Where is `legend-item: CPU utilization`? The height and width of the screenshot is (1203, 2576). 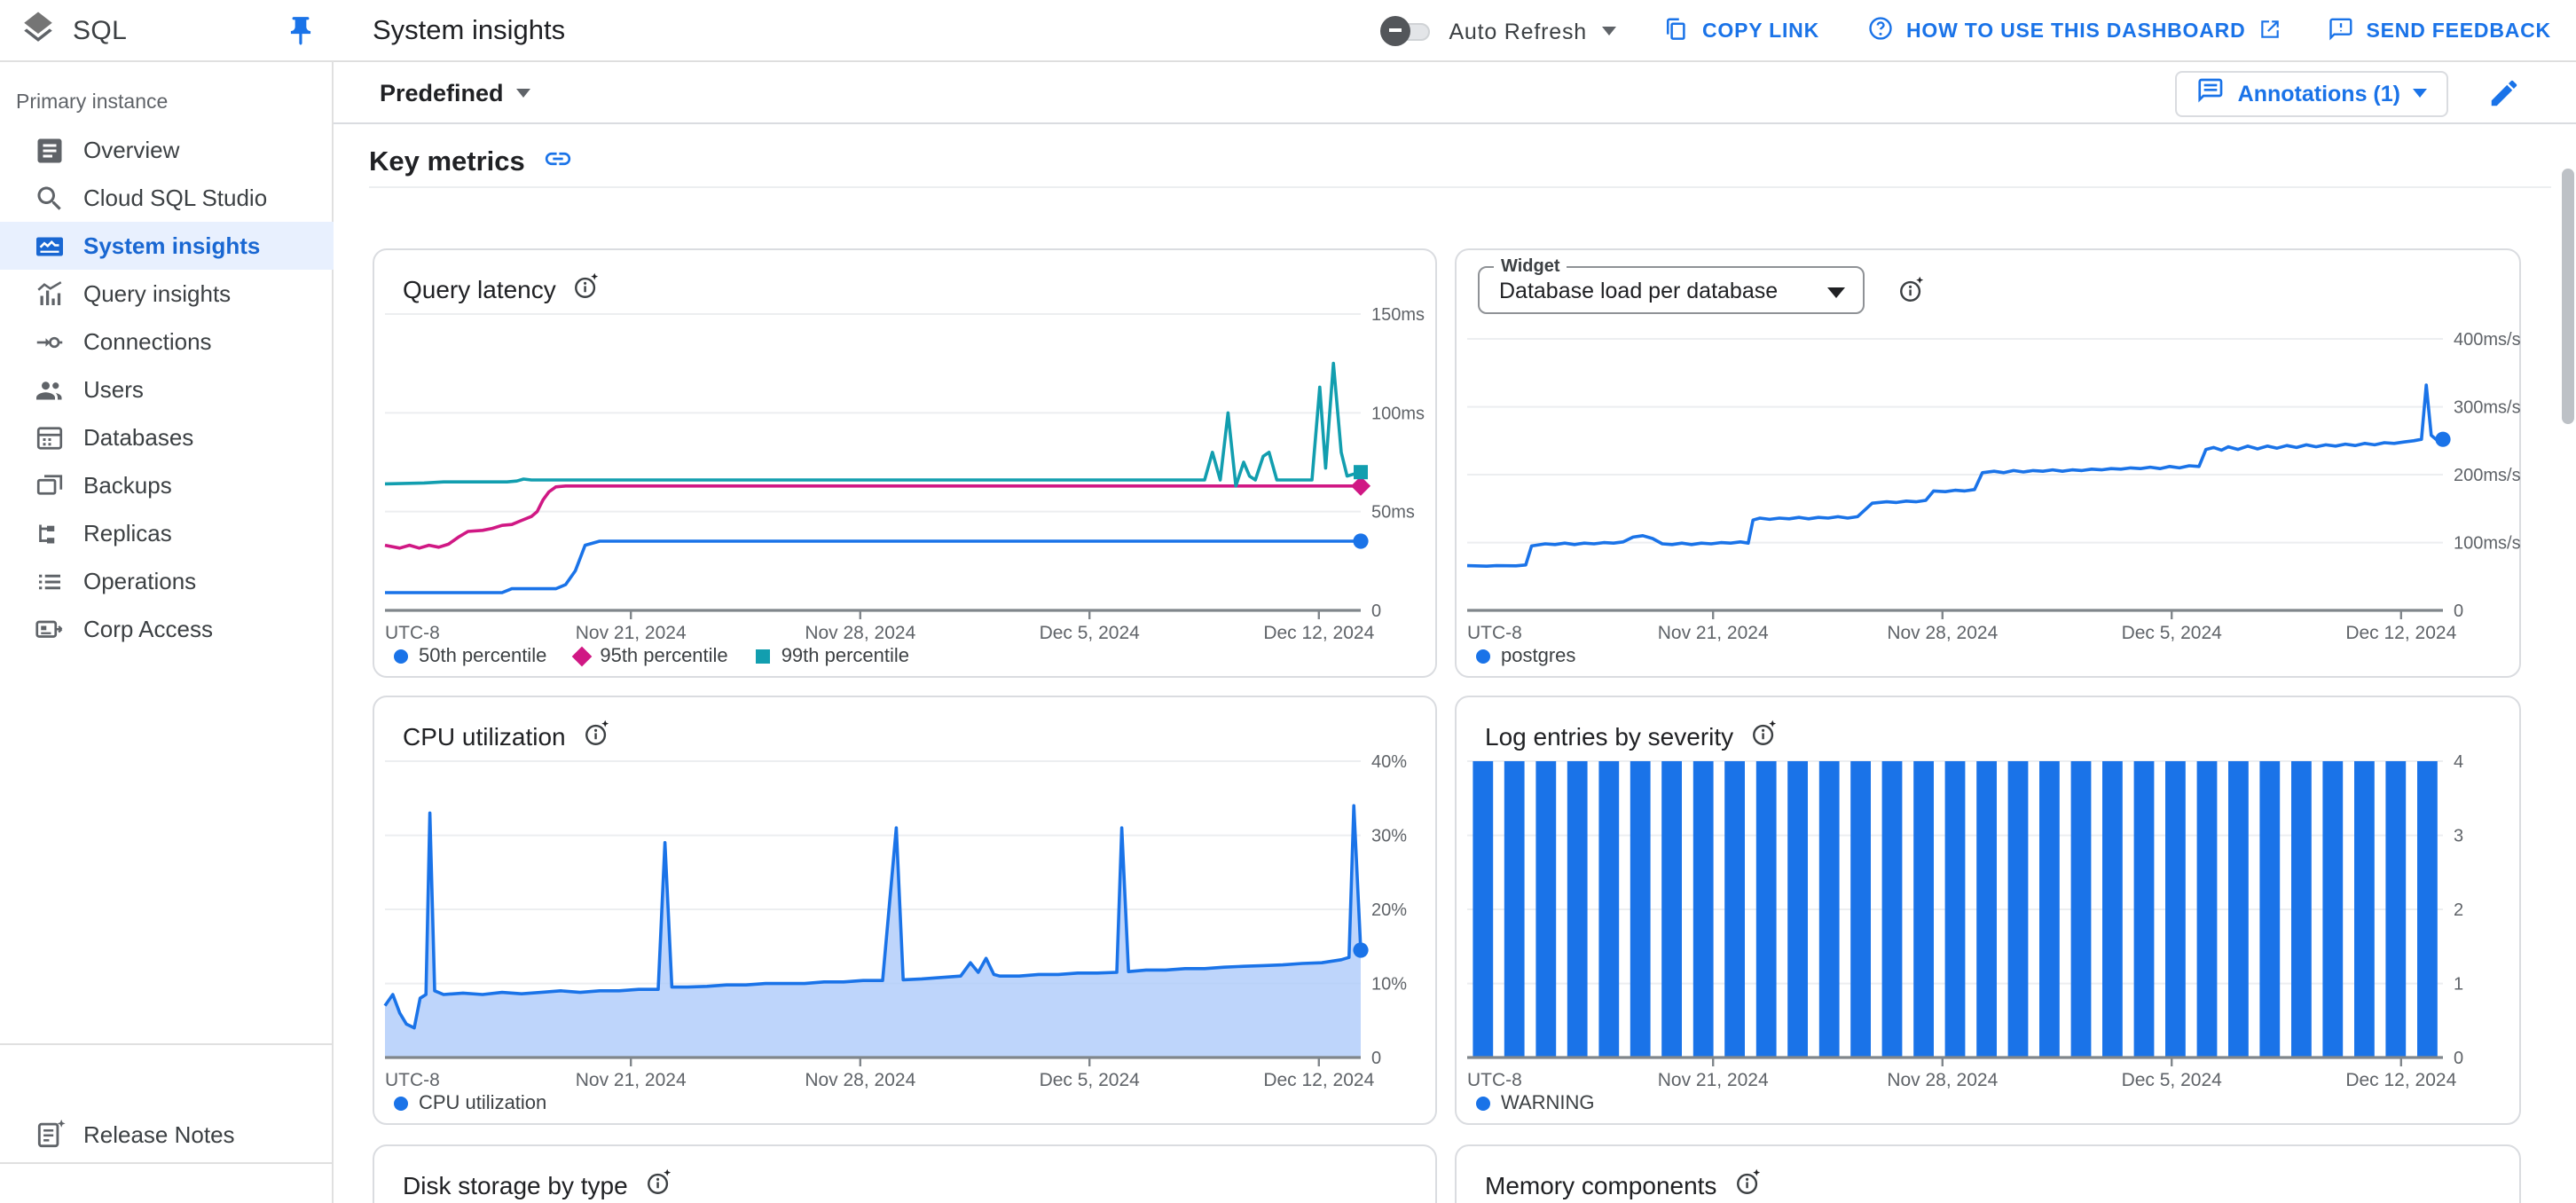 legend-item: CPU utilization is located at coordinates (470, 1103).